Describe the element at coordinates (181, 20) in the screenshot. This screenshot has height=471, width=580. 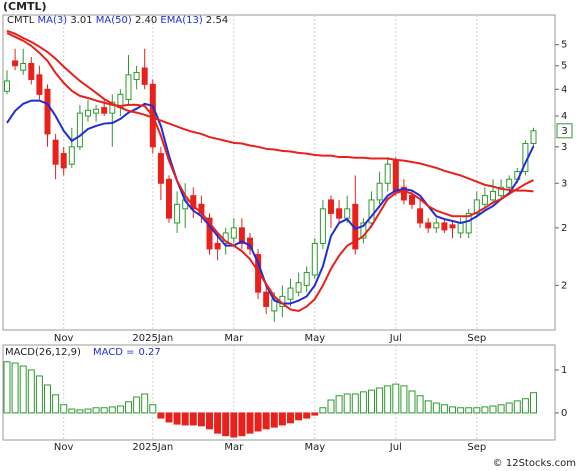
I see `legend-name: EMA(13)` at that location.